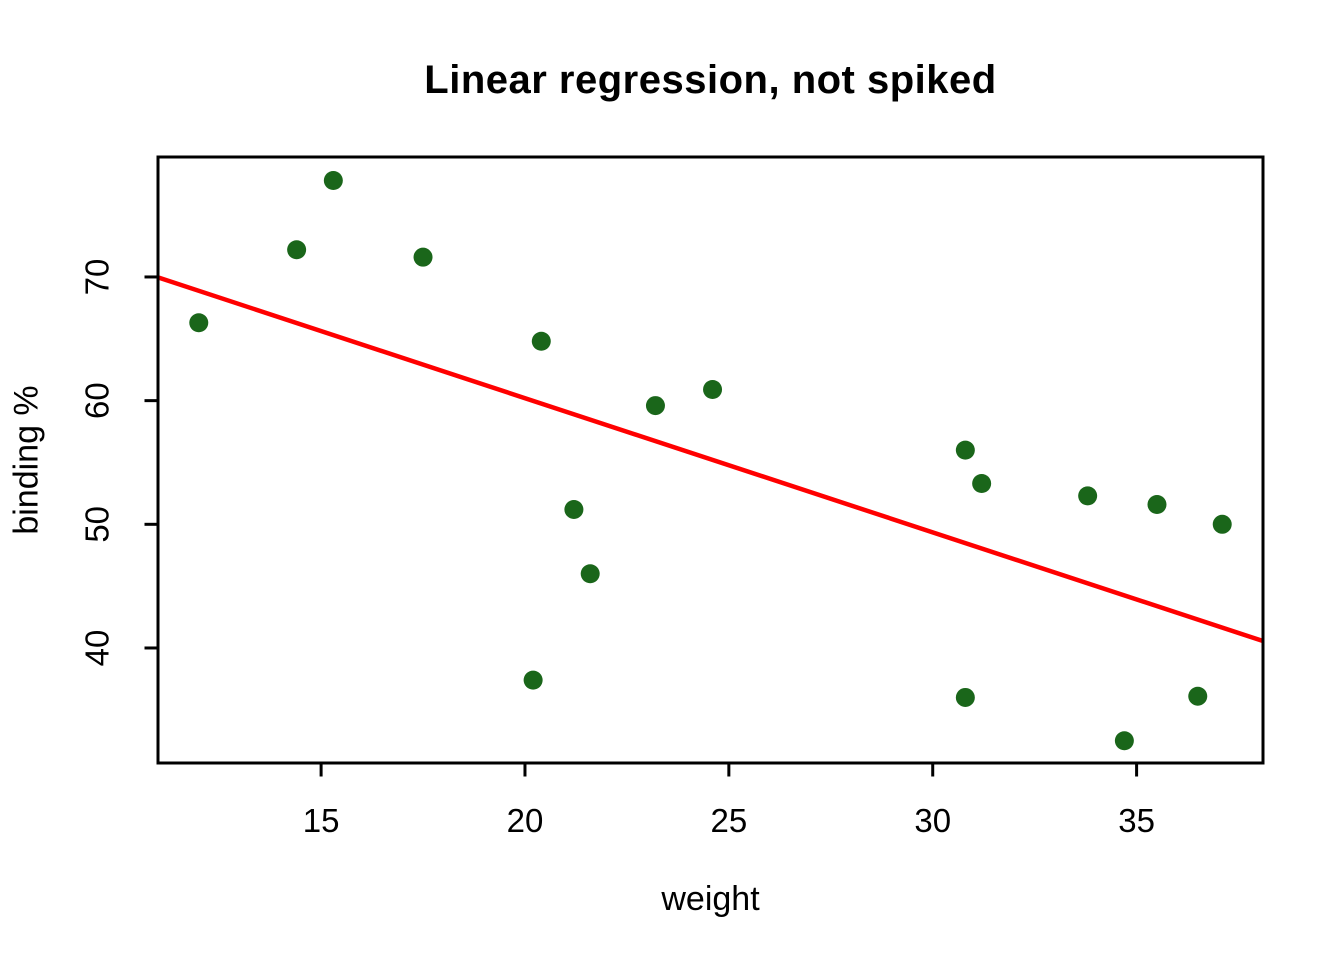 This screenshot has width=1344, height=960. What do you see at coordinates (97, 277) in the screenshot?
I see `y-tick-label: 70` at bounding box center [97, 277].